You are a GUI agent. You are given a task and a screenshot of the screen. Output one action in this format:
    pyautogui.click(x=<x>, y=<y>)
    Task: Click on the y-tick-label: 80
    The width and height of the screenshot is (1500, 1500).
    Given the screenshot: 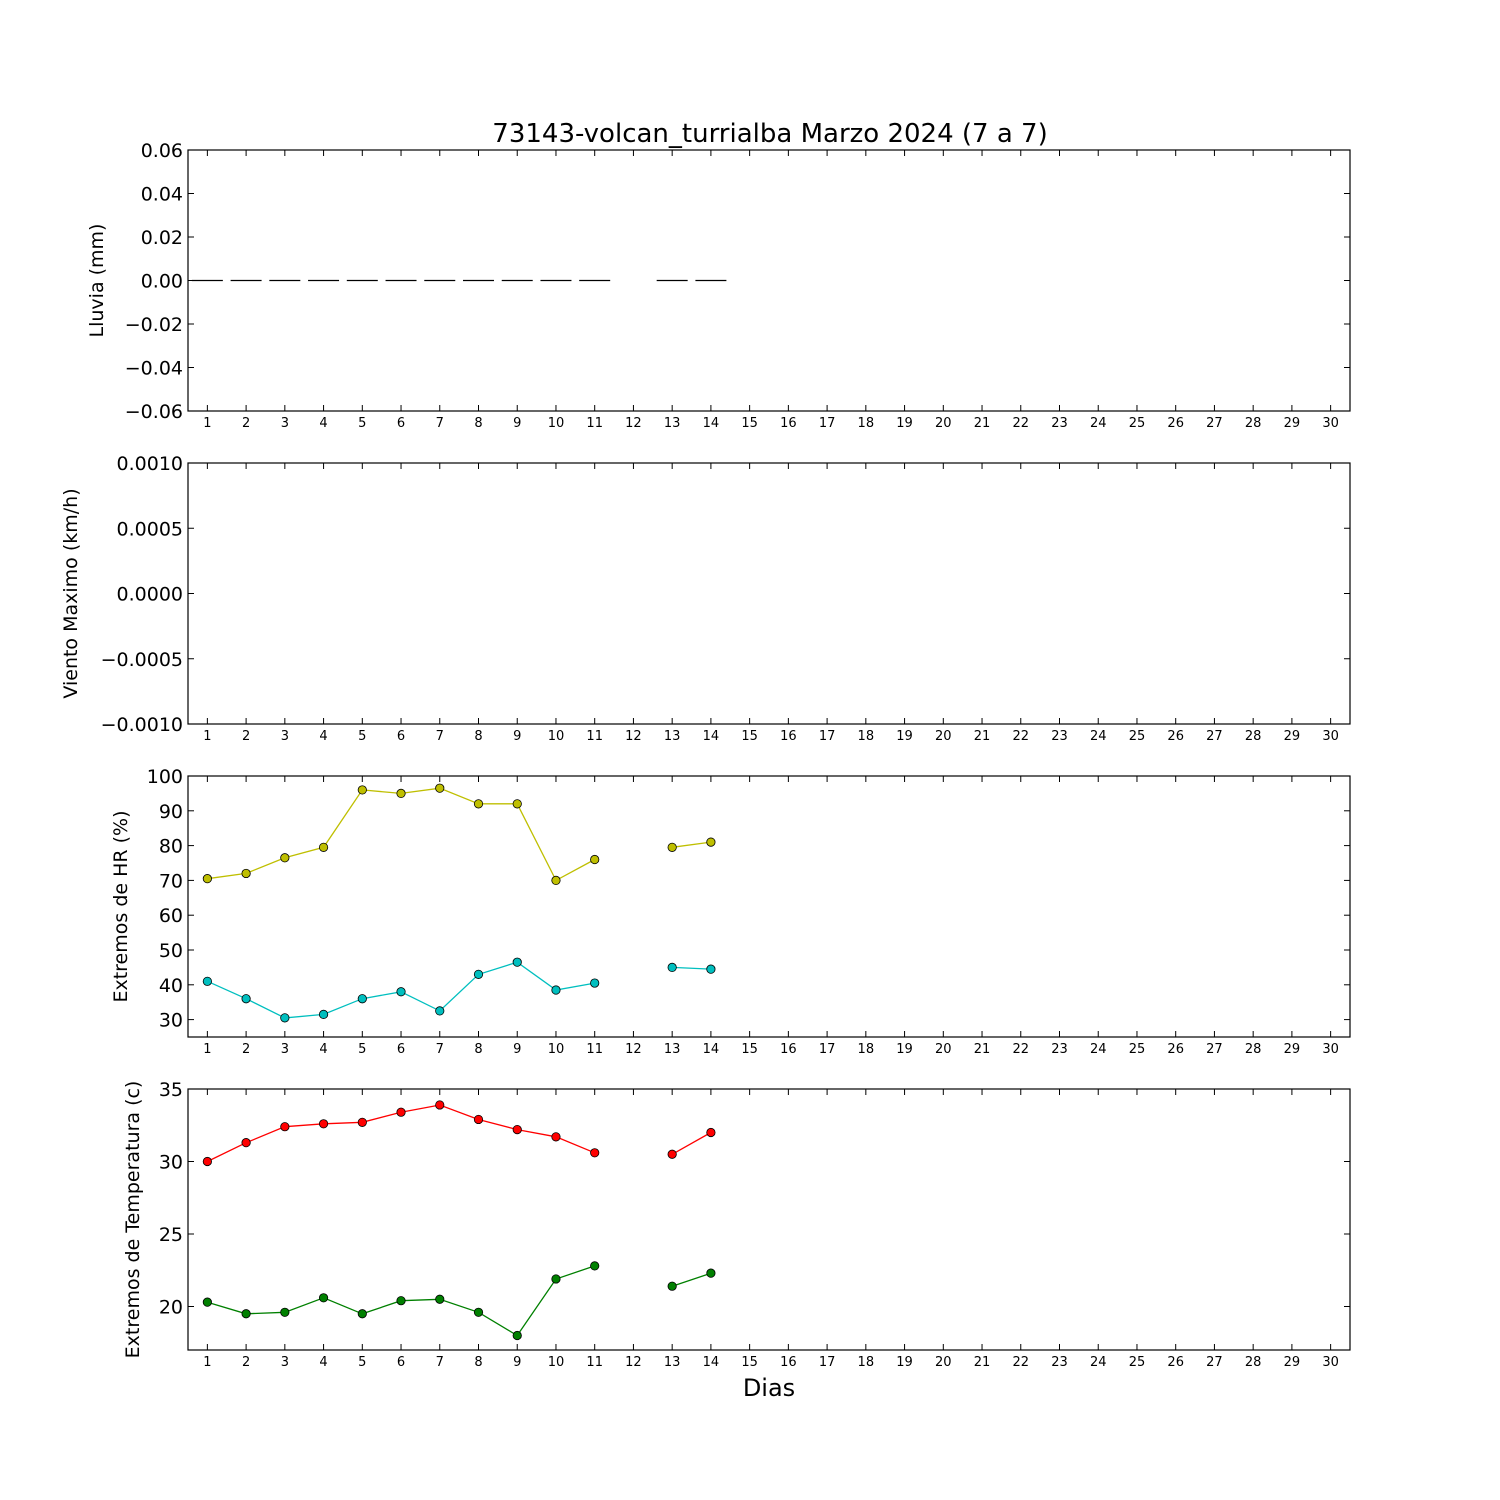 What is the action you would take?
    pyautogui.click(x=171, y=847)
    